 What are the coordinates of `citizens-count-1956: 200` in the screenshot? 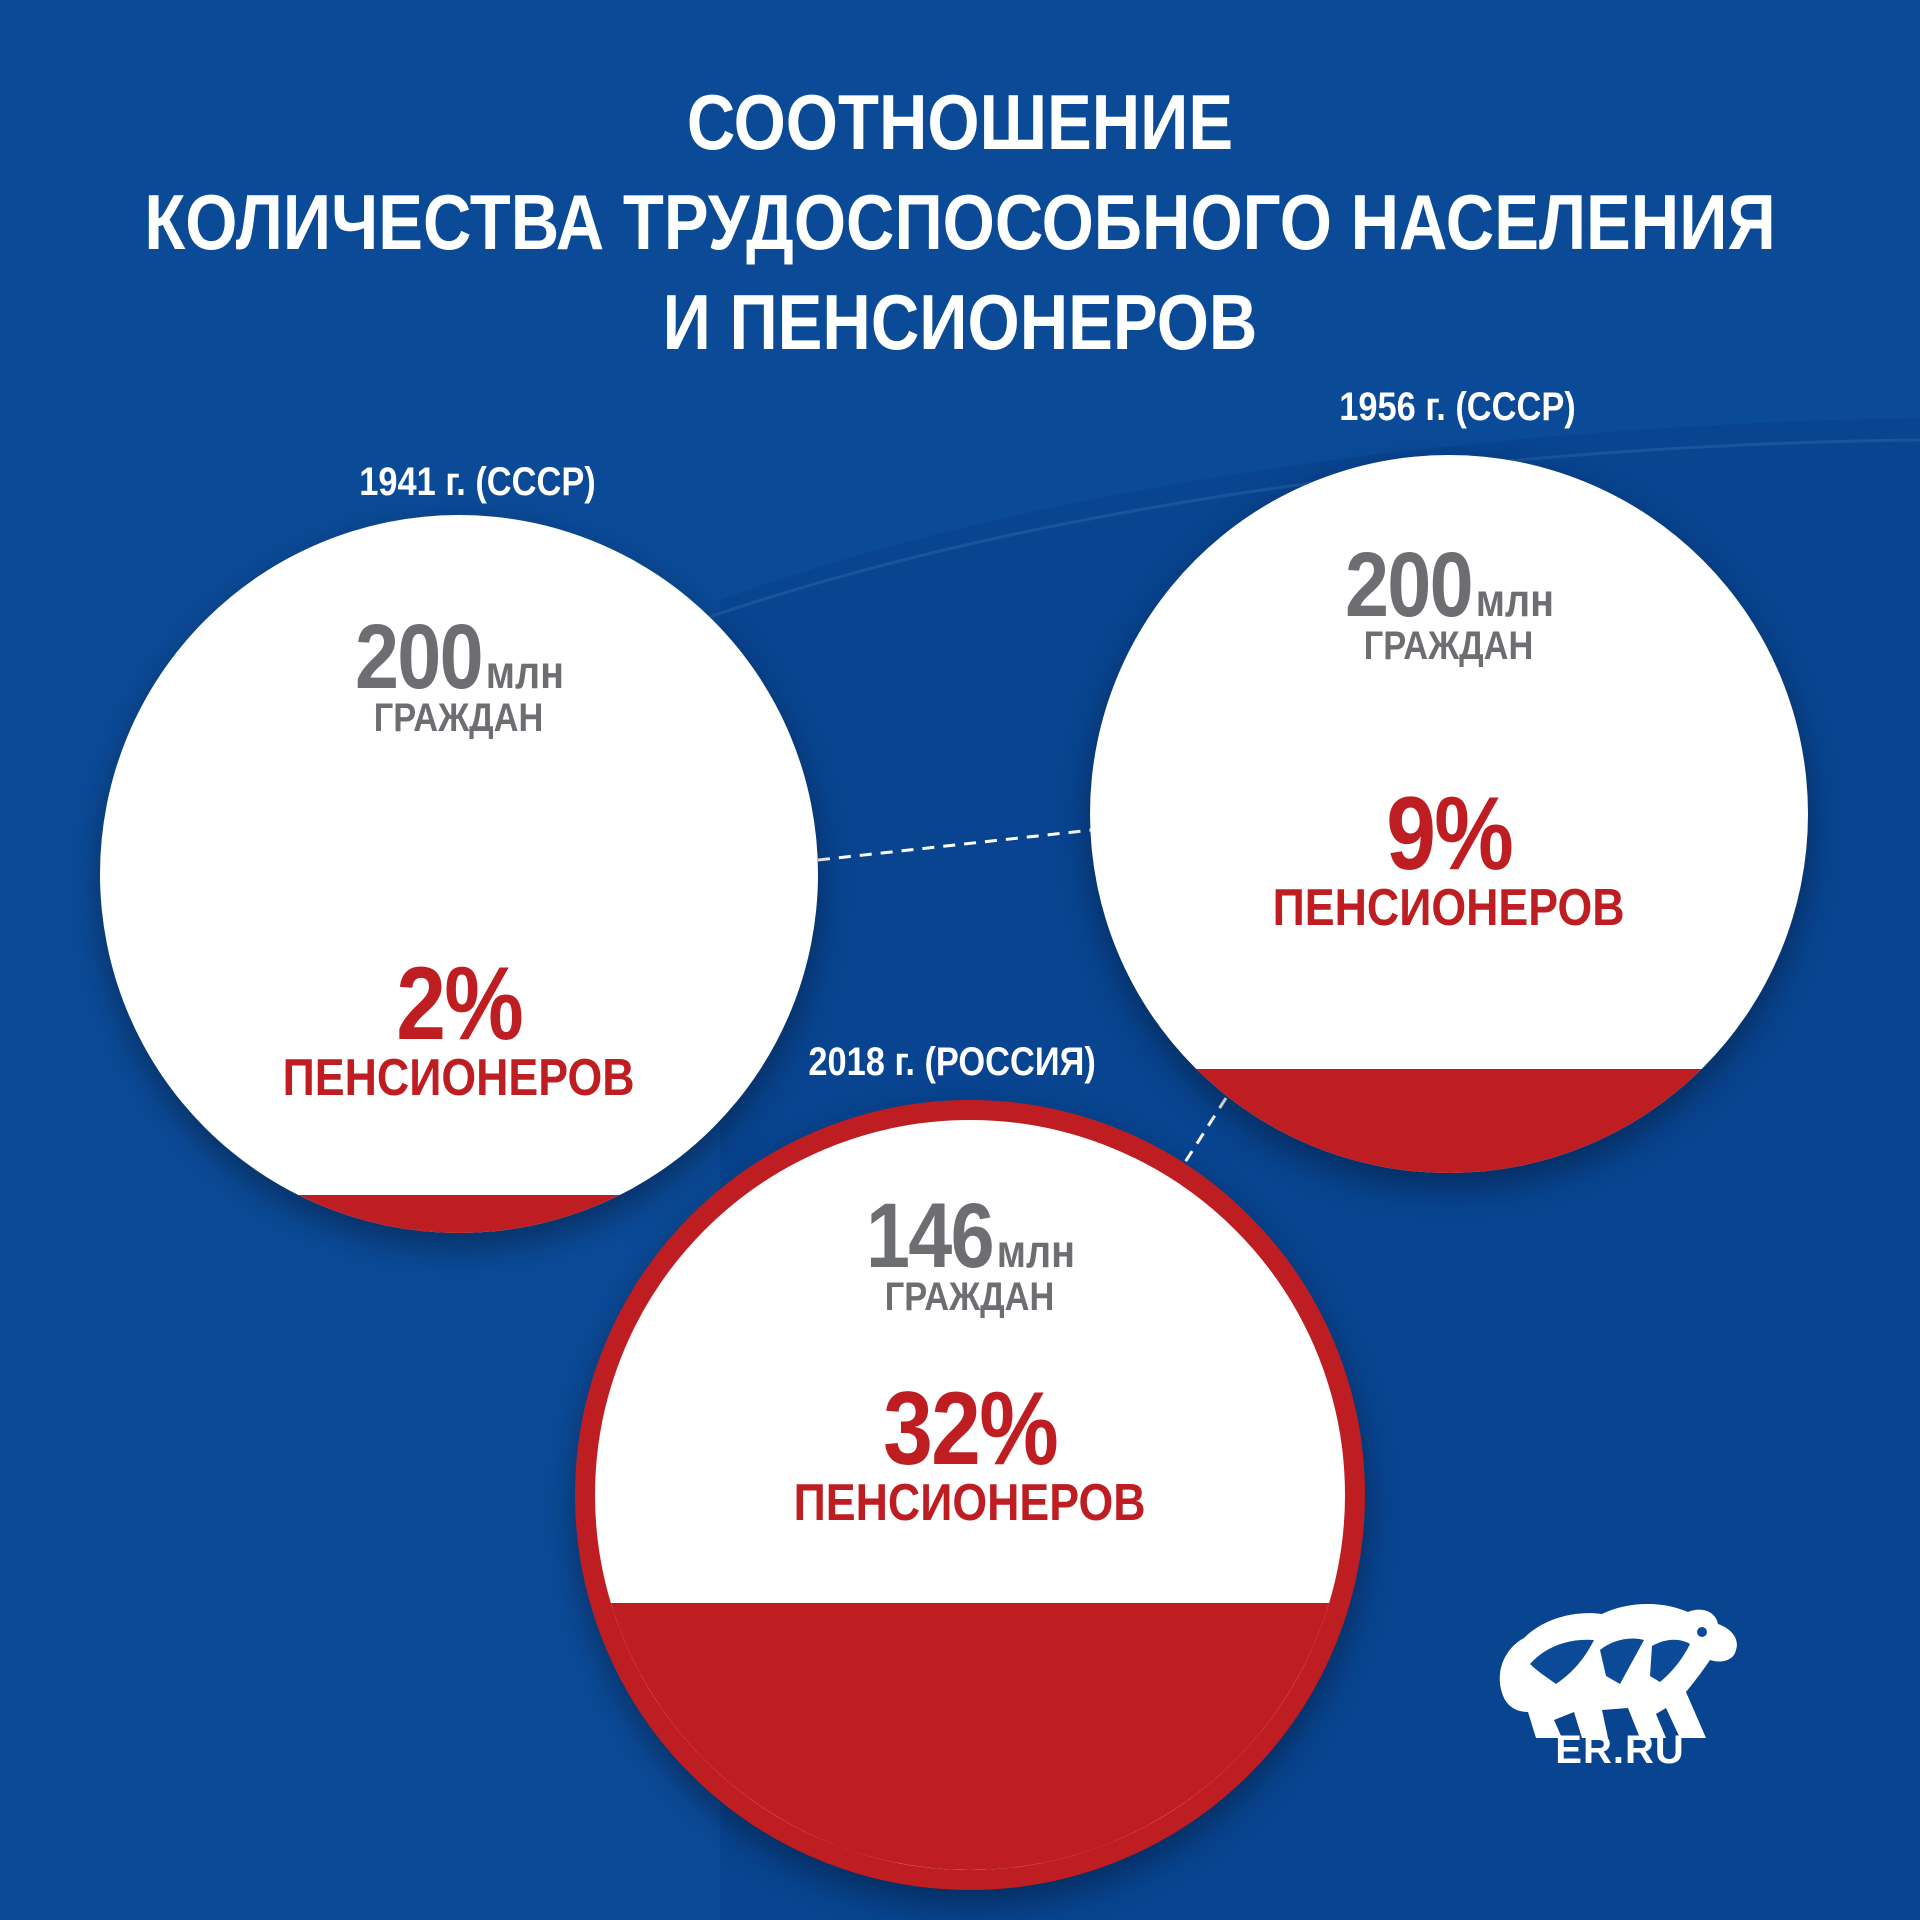 It's located at (1409, 585).